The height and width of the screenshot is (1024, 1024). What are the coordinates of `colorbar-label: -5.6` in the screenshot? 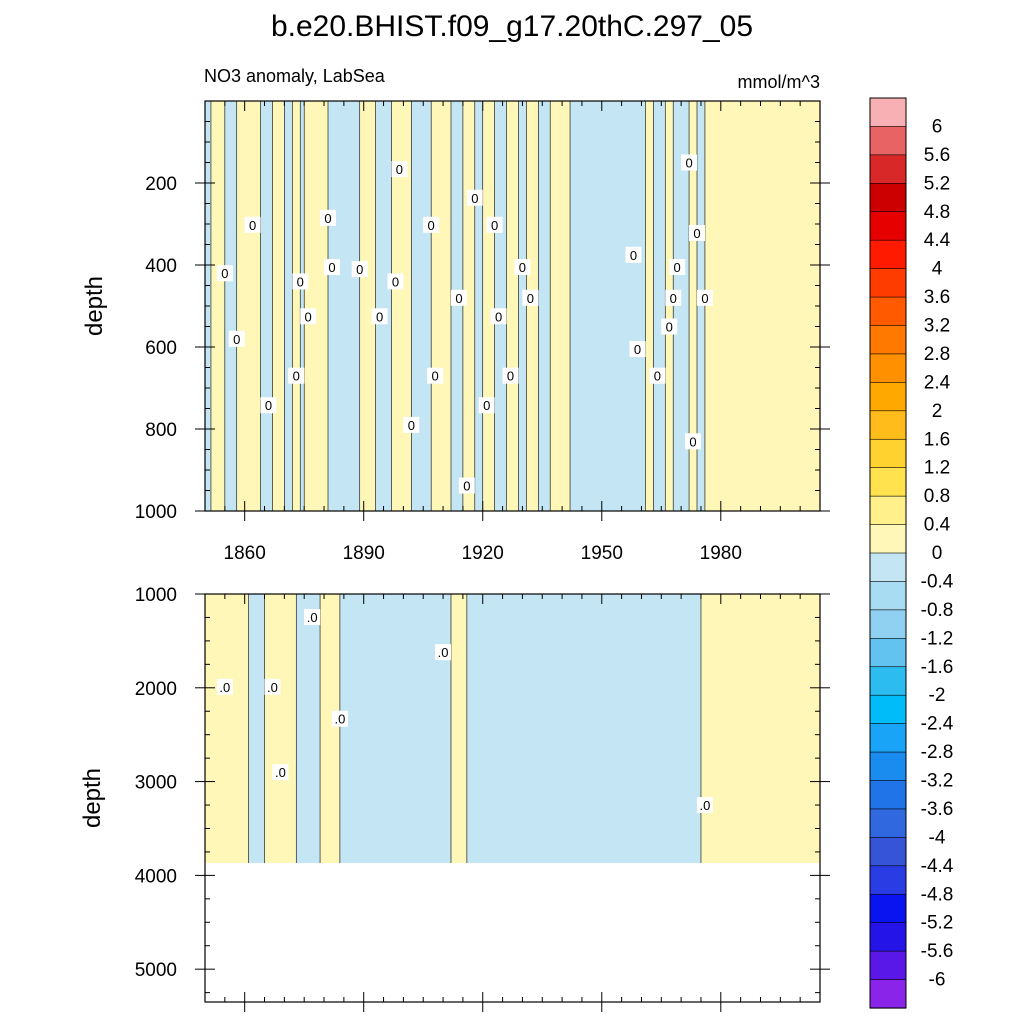 It's located at (937, 951).